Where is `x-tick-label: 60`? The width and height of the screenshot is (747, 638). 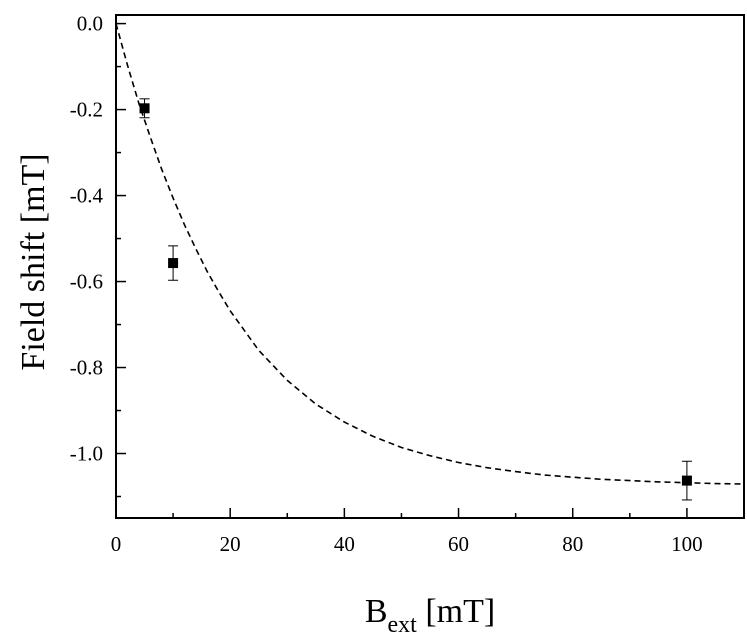
x-tick-label: 60 is located at coordinates (458, 544).